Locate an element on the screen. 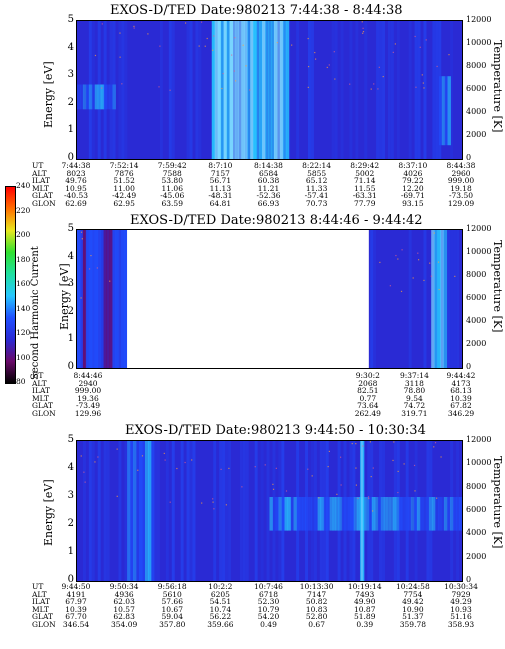  panel-2-y2ticks: 0 2000 4000 6000 8000 10000 12000 is located at coordinates (484, 297).